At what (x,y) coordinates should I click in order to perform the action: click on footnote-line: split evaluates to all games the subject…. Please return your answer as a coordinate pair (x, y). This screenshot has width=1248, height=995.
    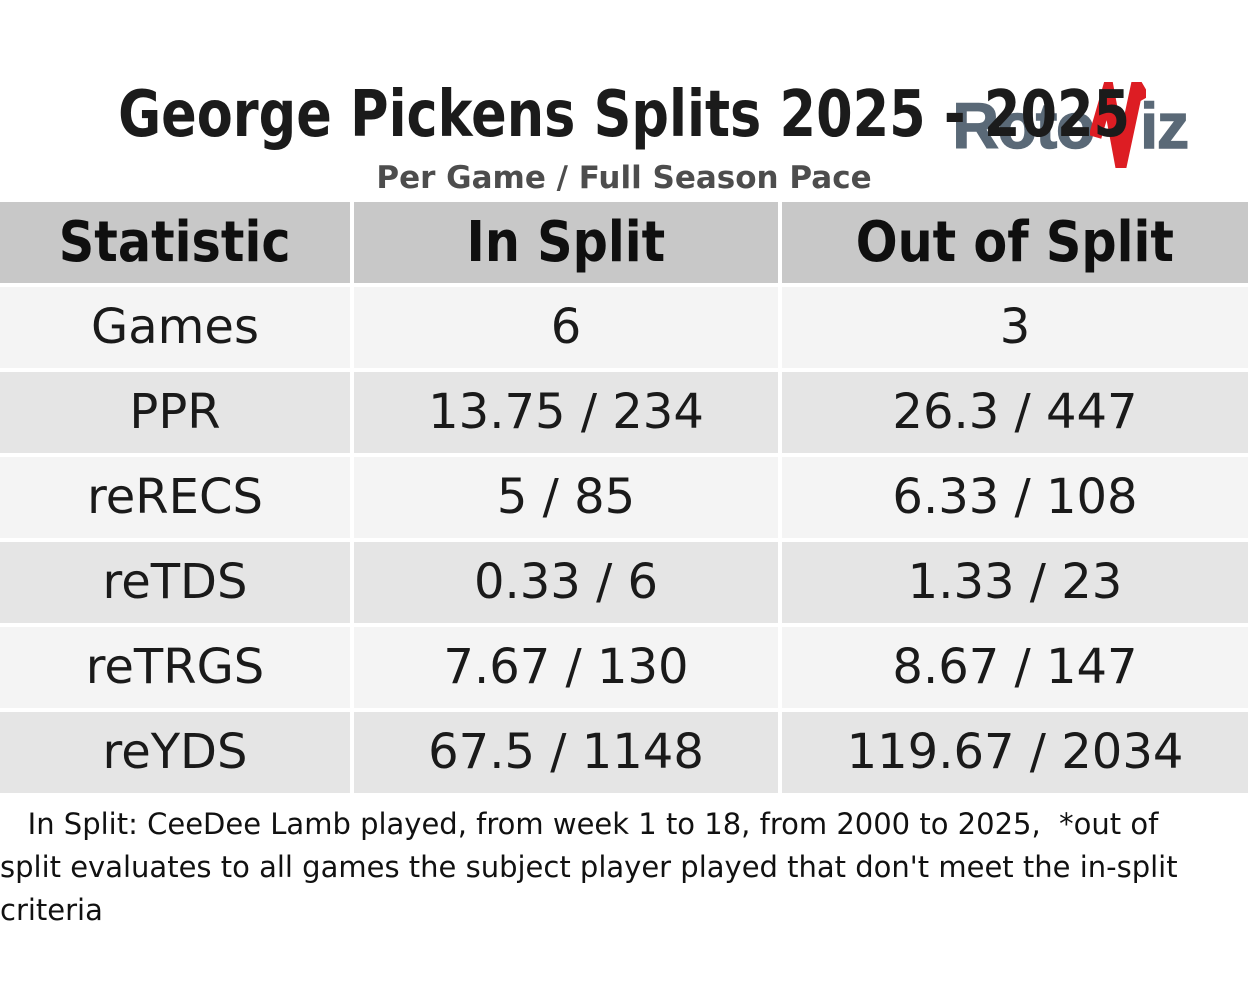
    Looking at the image, I should click on (589, 866).